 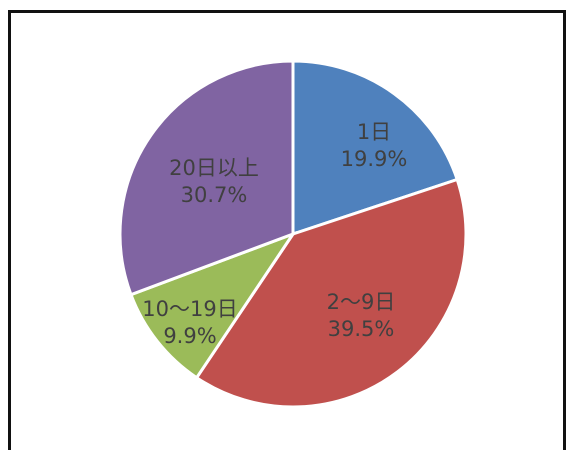 What do you see at coordinates (361, 329) in the screenshot?
I see `slice-percent-label: 39.5%` at bounding box center [361, 329].